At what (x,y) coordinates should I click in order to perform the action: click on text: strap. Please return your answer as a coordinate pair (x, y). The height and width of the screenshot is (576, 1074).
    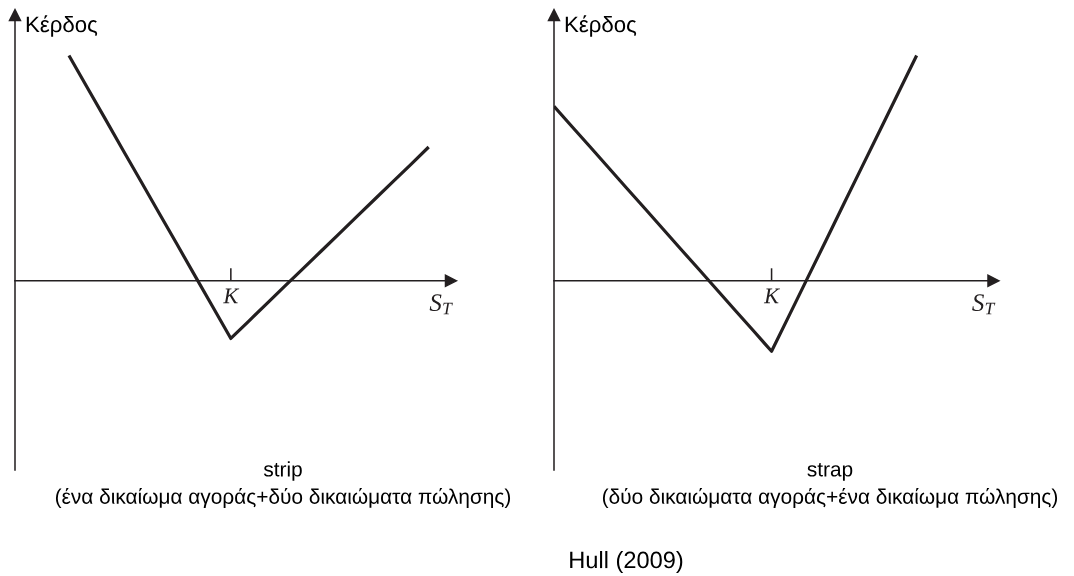
    Looking at the image, I should click on (830, 471).